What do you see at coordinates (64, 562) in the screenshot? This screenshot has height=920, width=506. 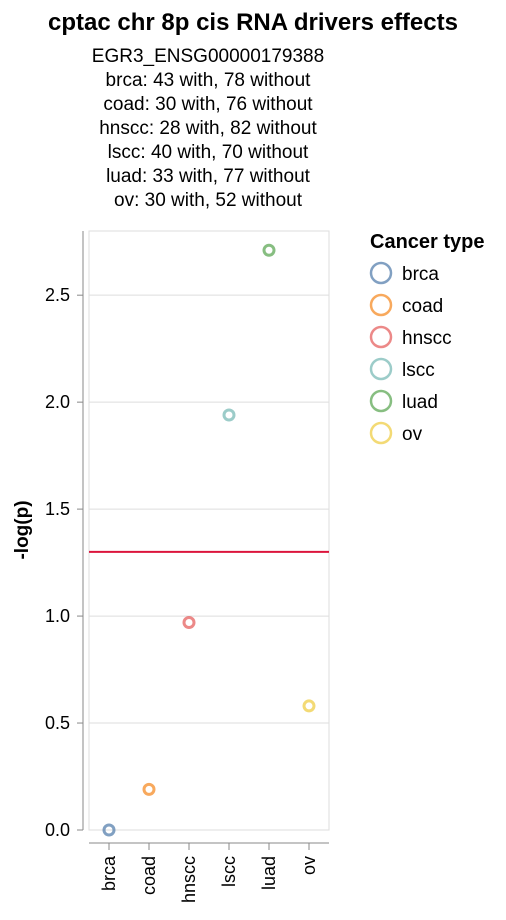 I see `y-axis: 0.0 0.5 1.0 1.5 2.0 2.5` at bounding box center [64, 562].